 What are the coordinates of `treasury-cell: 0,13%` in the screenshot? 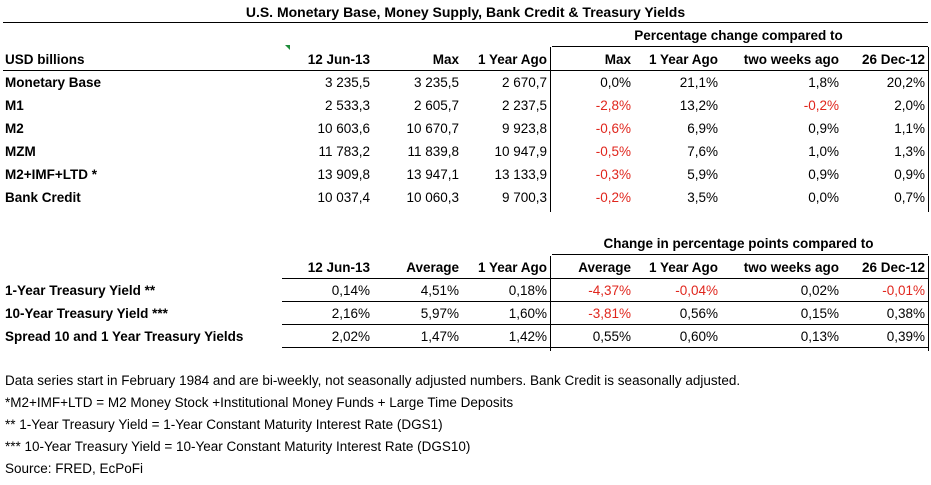 It's located at (819, 336).